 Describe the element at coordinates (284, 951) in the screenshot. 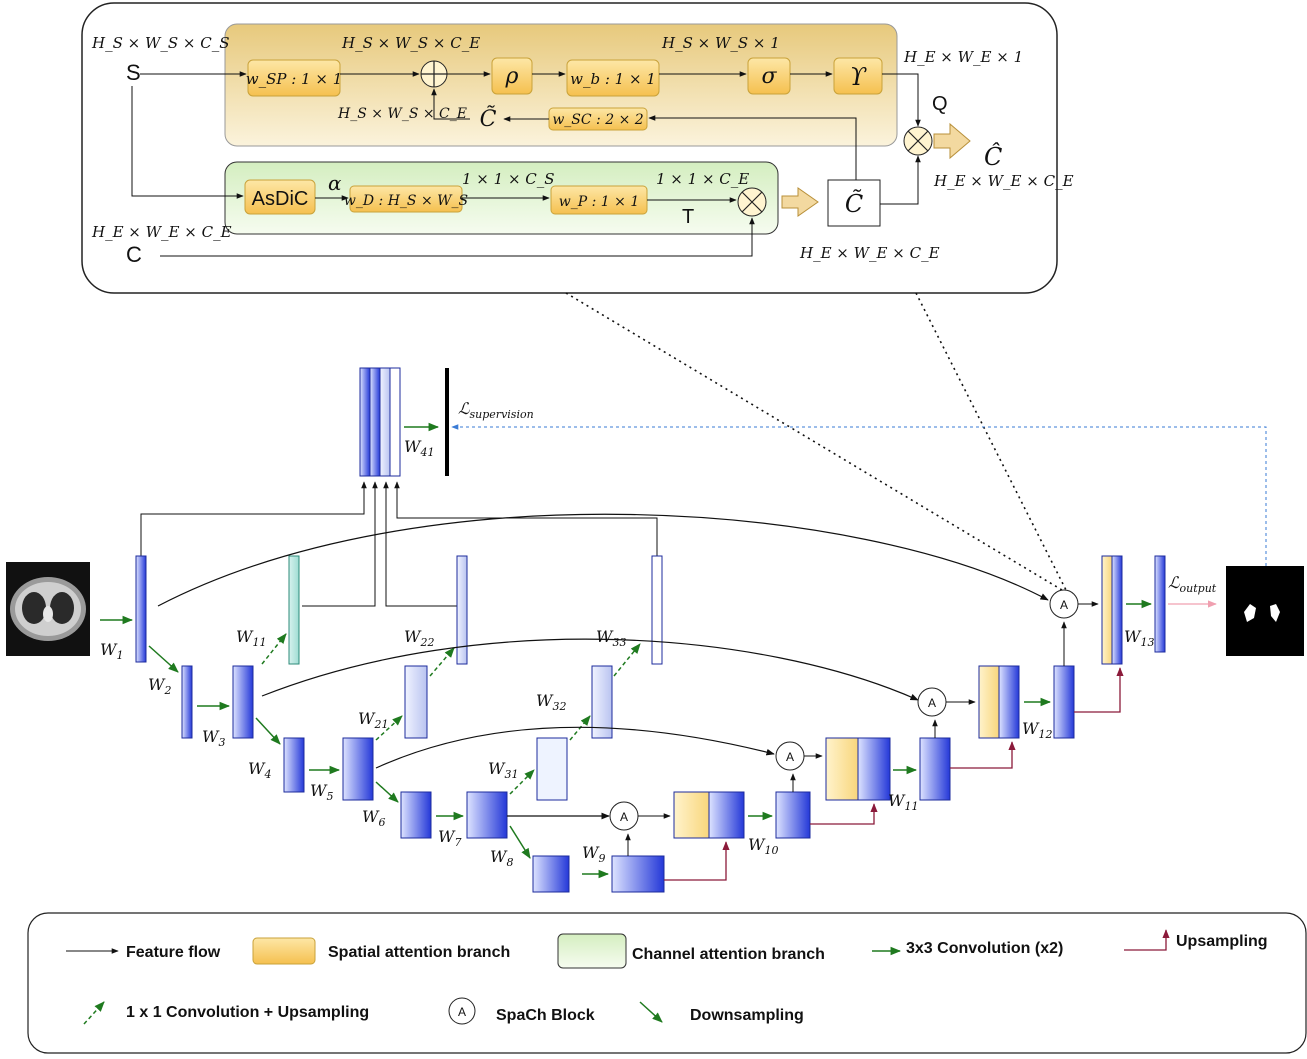

I see `legend-spatial-swatch` at that location.